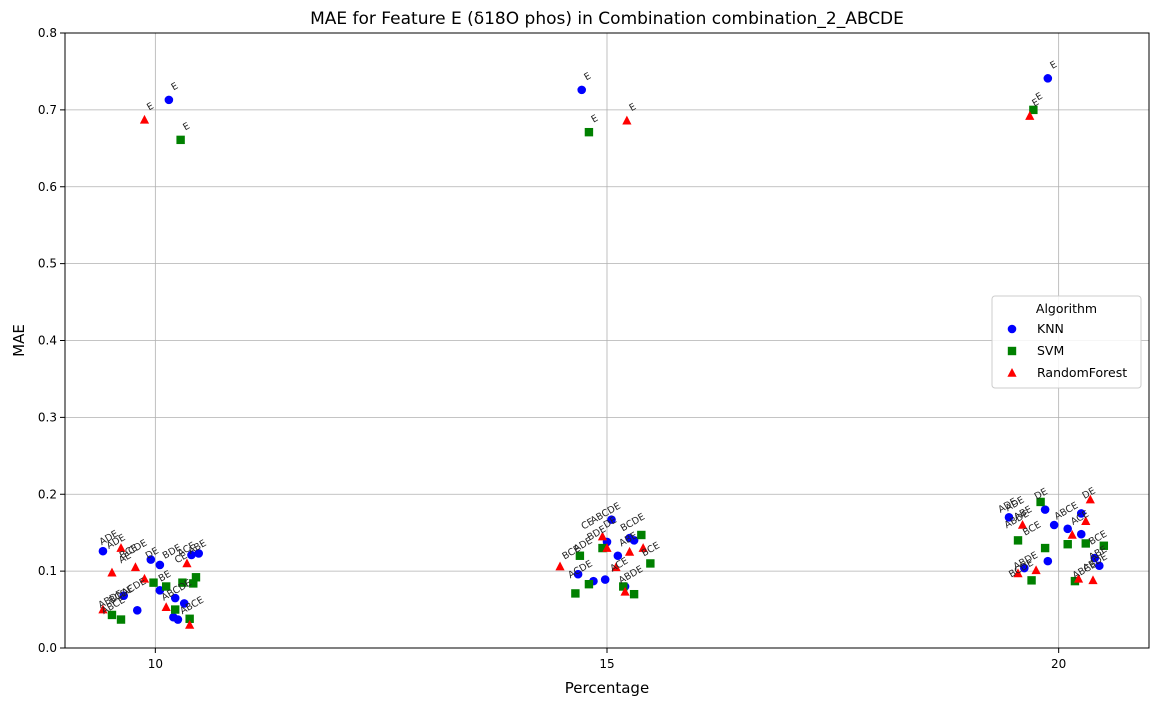 This screenshot has width=1160, height=706. Describe the element at coordinates (47, 648) in the screenshot. I see `y-tick-label: 0.0` at that location.